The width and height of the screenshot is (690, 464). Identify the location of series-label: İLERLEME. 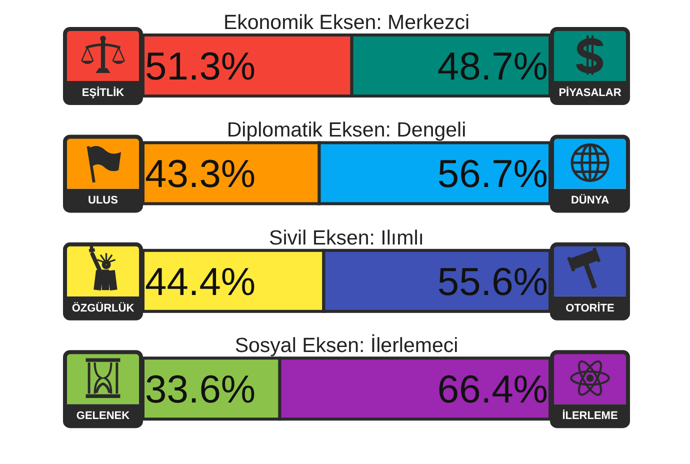
(590, 415).